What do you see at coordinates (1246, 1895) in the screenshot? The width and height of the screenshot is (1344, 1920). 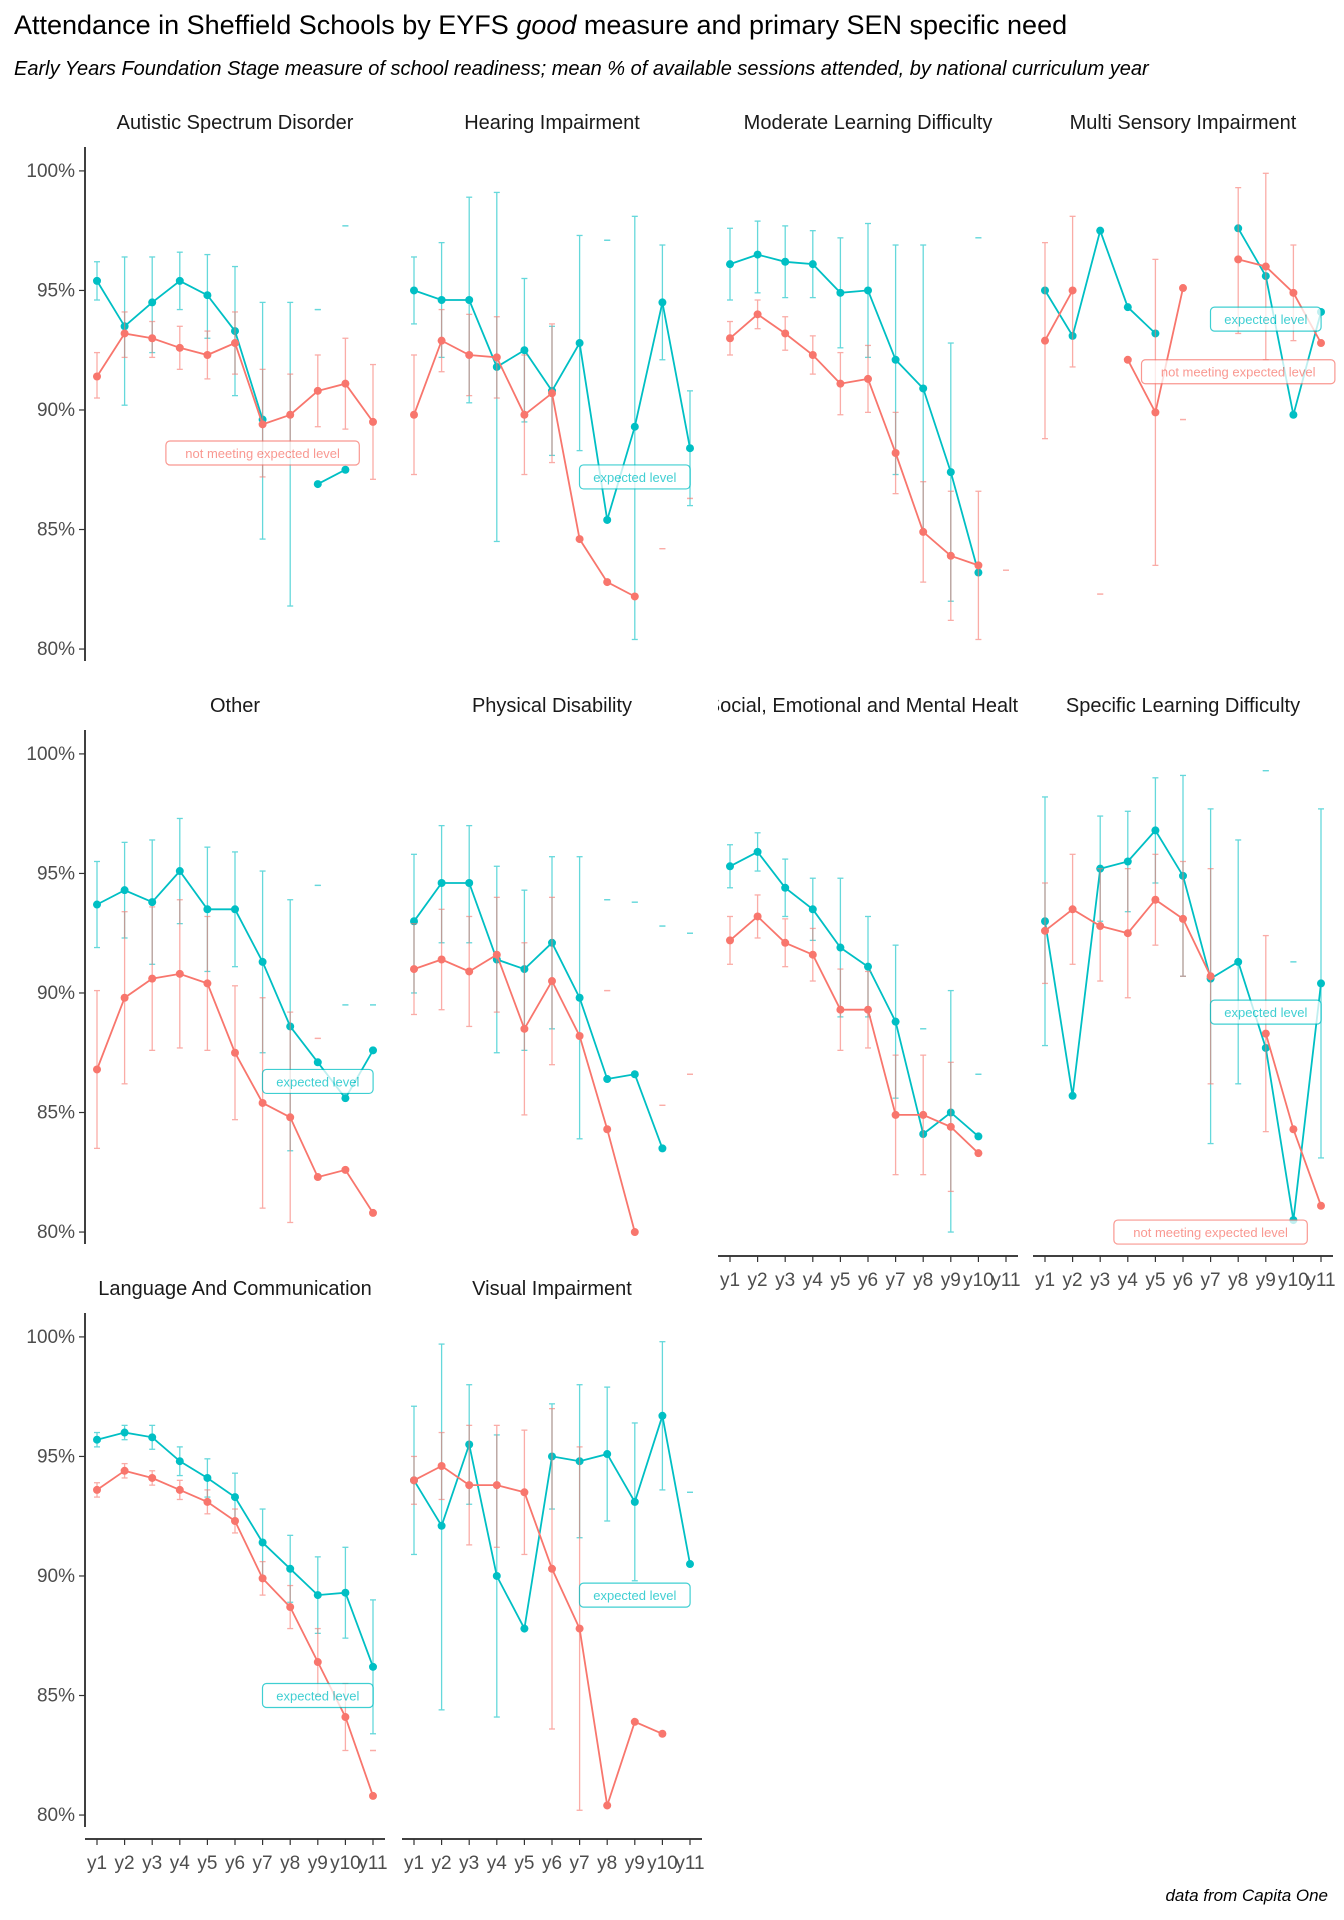 I see `chart-caption: data from Capita One` at bounding box center [1246, 1895].